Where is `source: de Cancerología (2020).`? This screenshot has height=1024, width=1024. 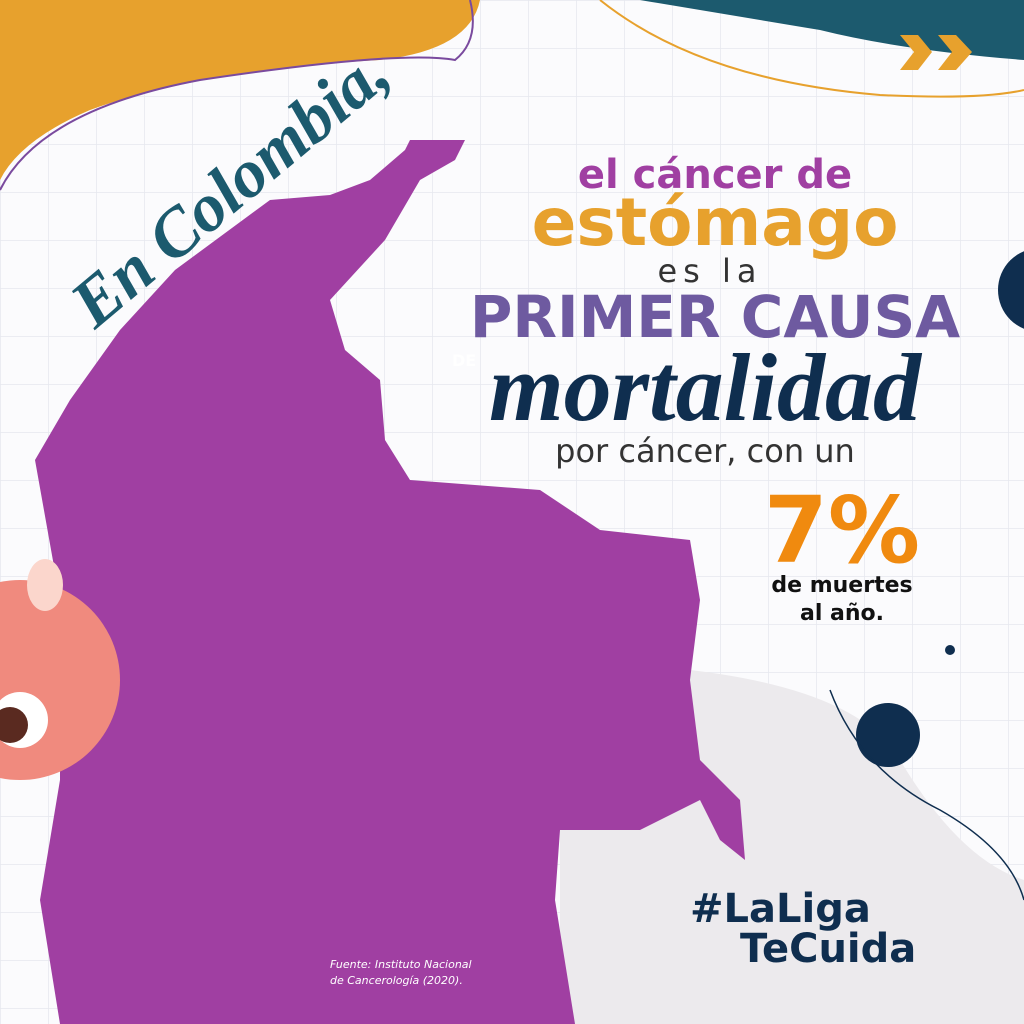
source: de Cancerología (2020). is located at coordinates (396, 980).